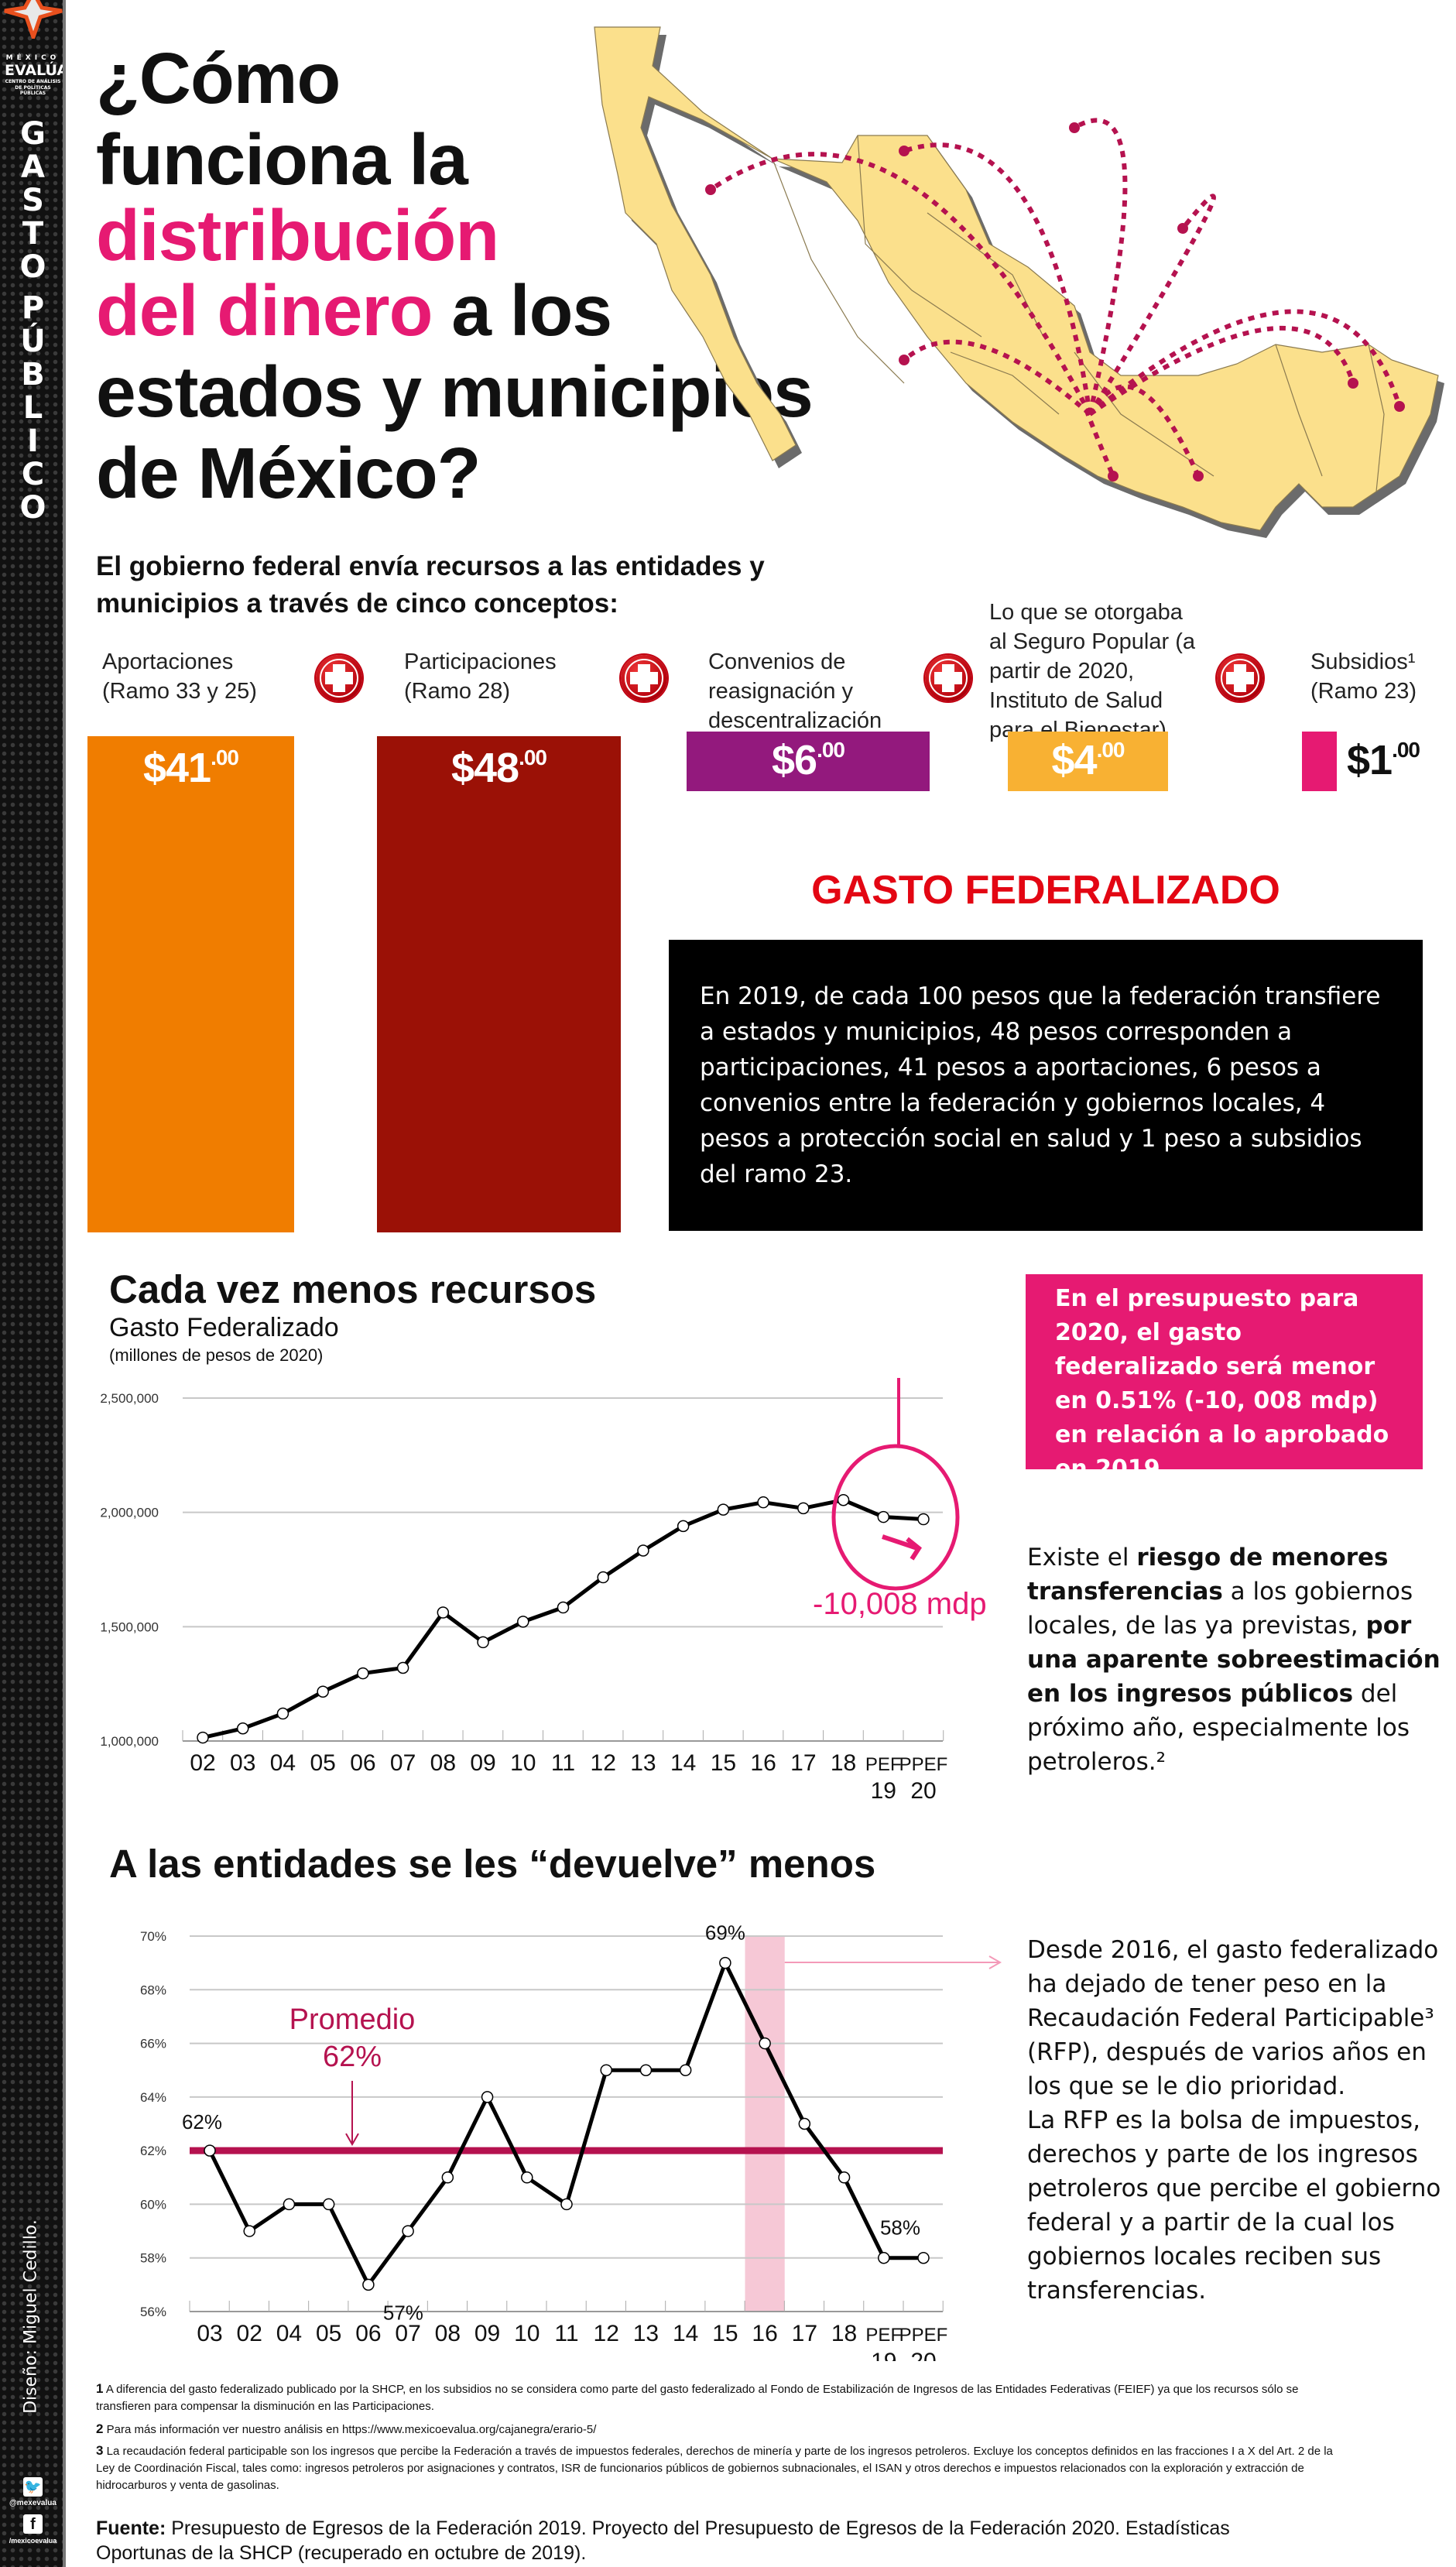 The height and width of the screenshot is (2567, 1456). What do you see at coordinates (282, 159) in the screenshot?
I see `title-line: funciona la` at bounding box center [282, 159].